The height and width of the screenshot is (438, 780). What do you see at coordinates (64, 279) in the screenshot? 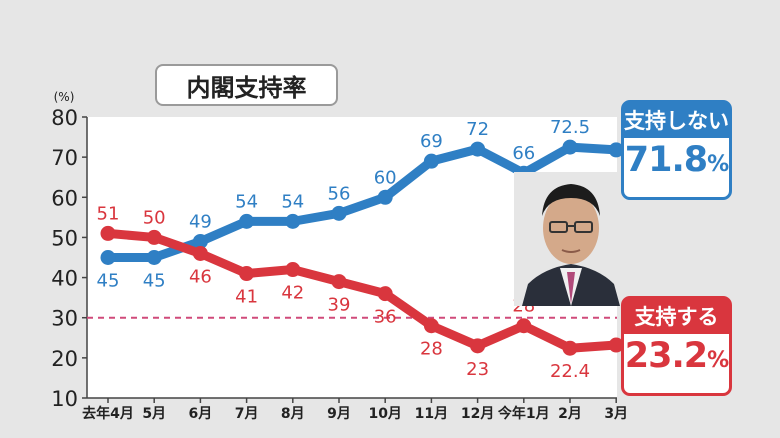
I see `y-tick-label: 40` at bounding box center [64, 279].